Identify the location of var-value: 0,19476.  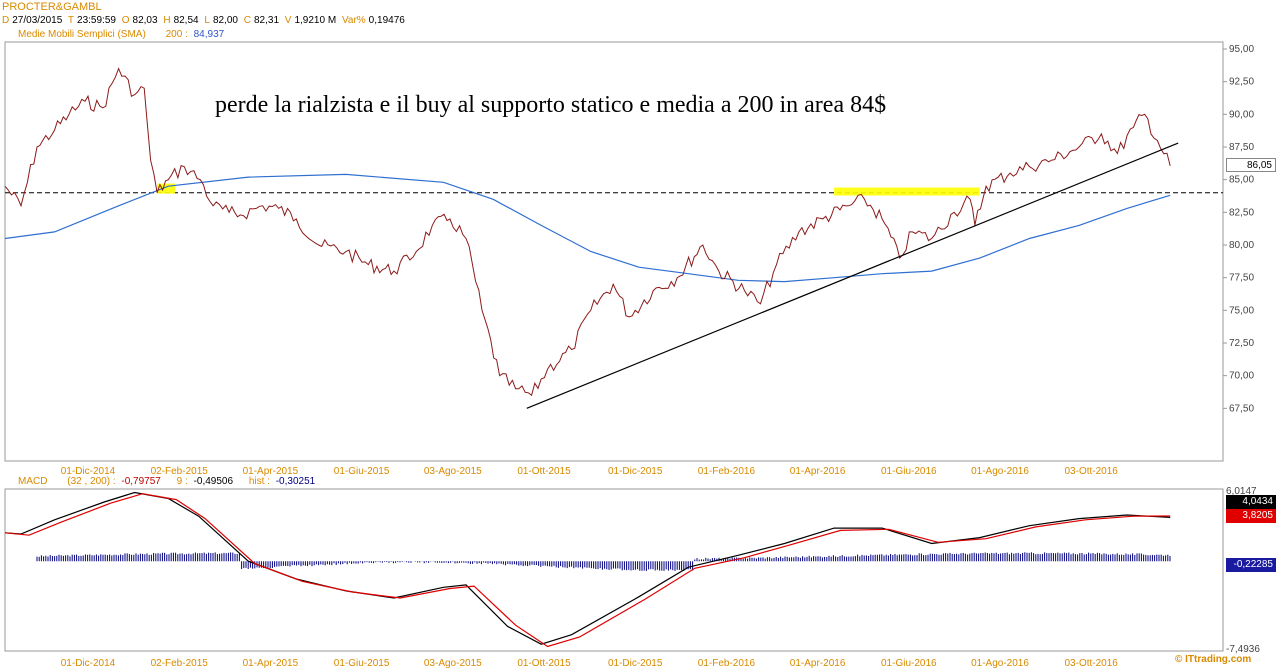
(386, 20).